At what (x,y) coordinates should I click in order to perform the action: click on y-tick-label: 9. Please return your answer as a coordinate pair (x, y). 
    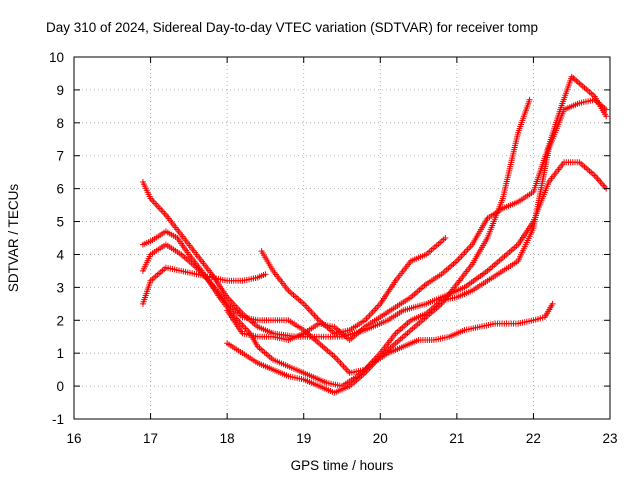
    Looking at the image, I should click on (60, 90).